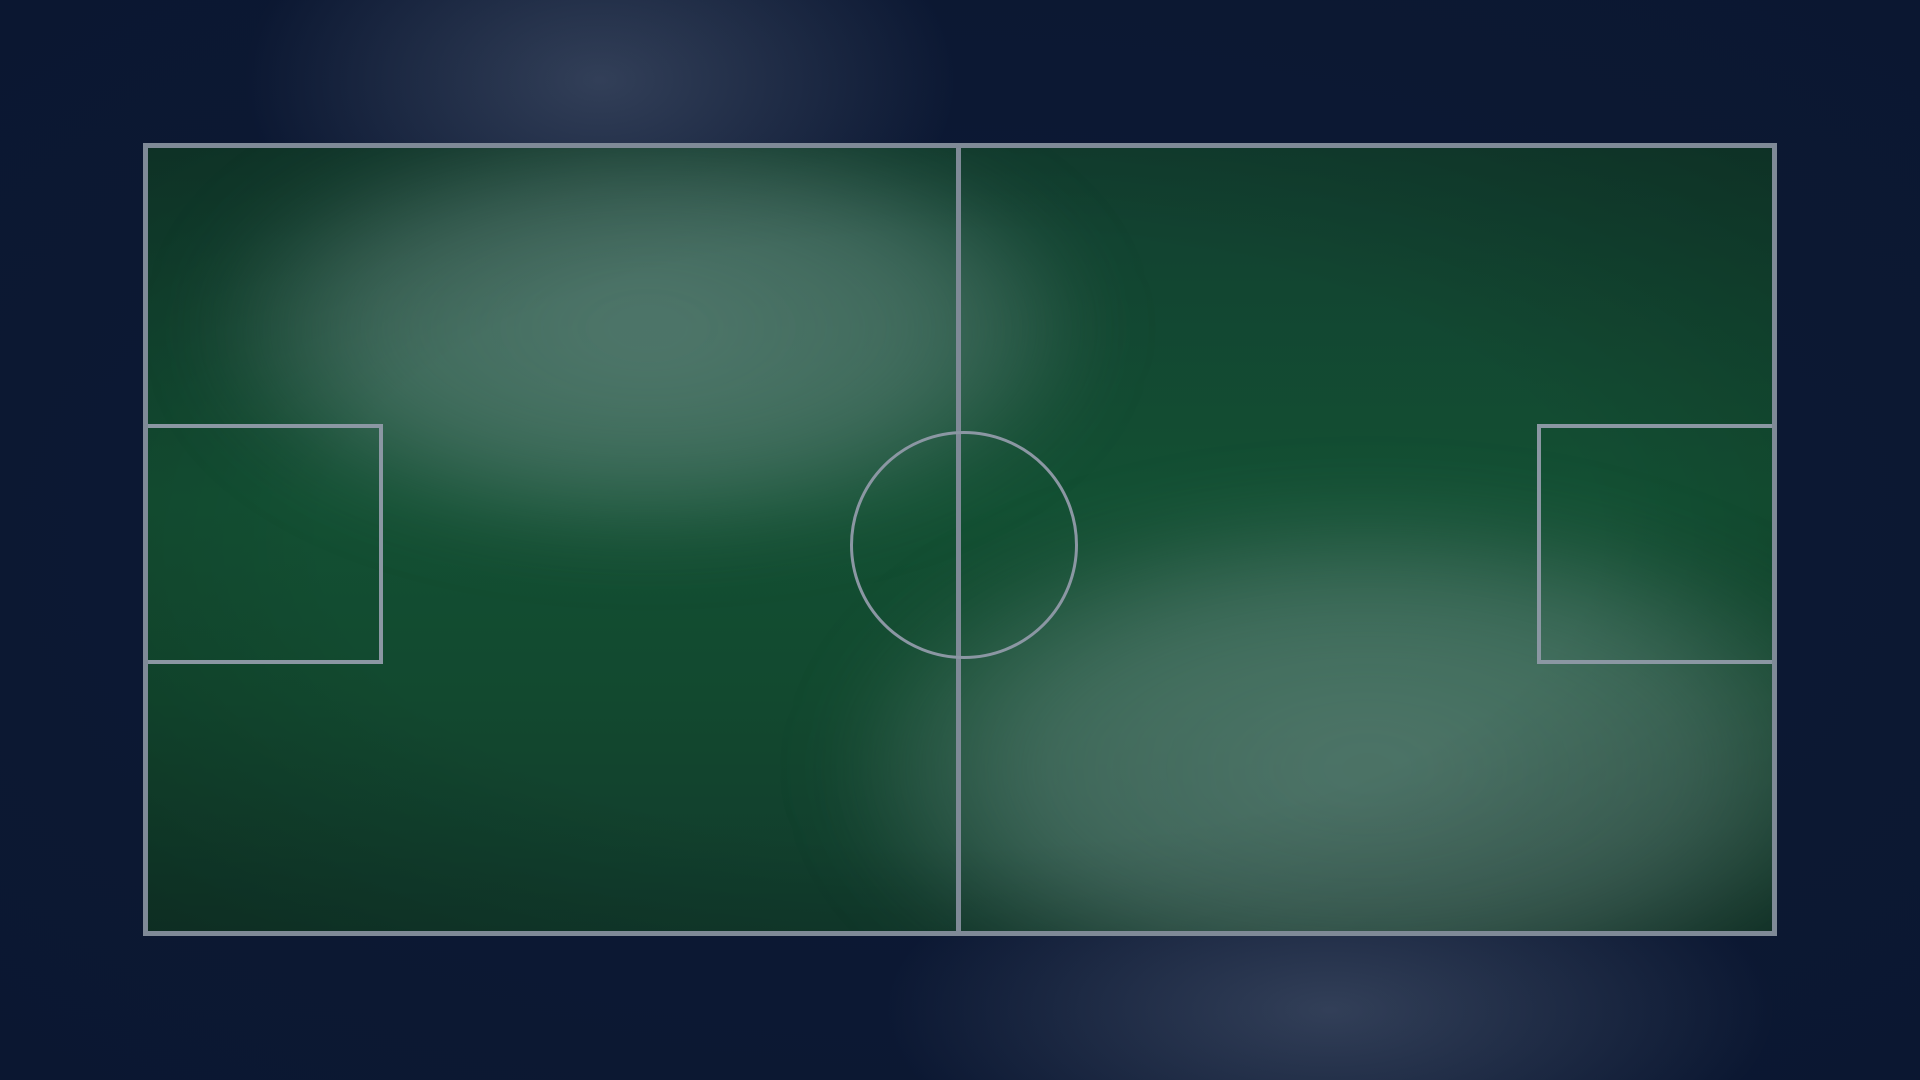 Image resolution: width=1920 pixels, height=1080 pixels. I want to click on penalty-box-right, so click(1654, 544).